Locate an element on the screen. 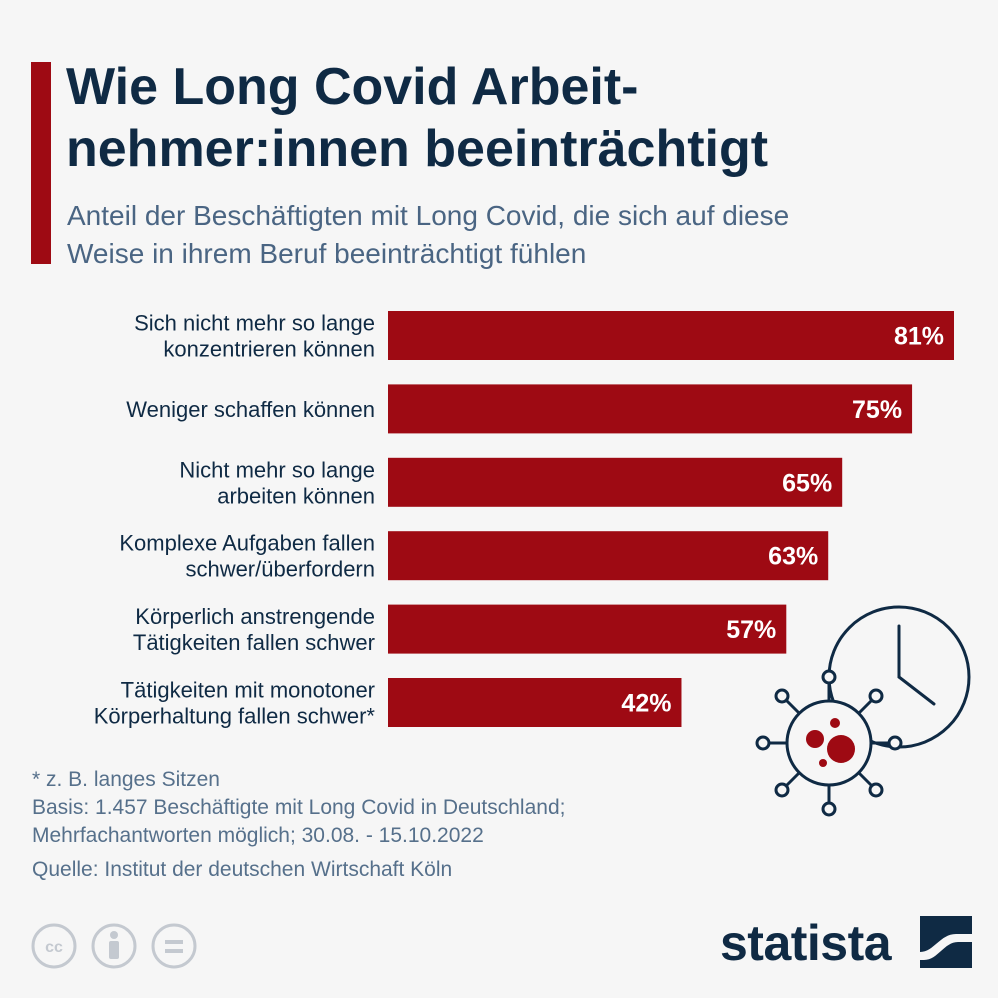 The height and width of the screenshot is (998, 998). category-label-line: Komplexe Aufgaben fallen is located at coordinates (247, 543).